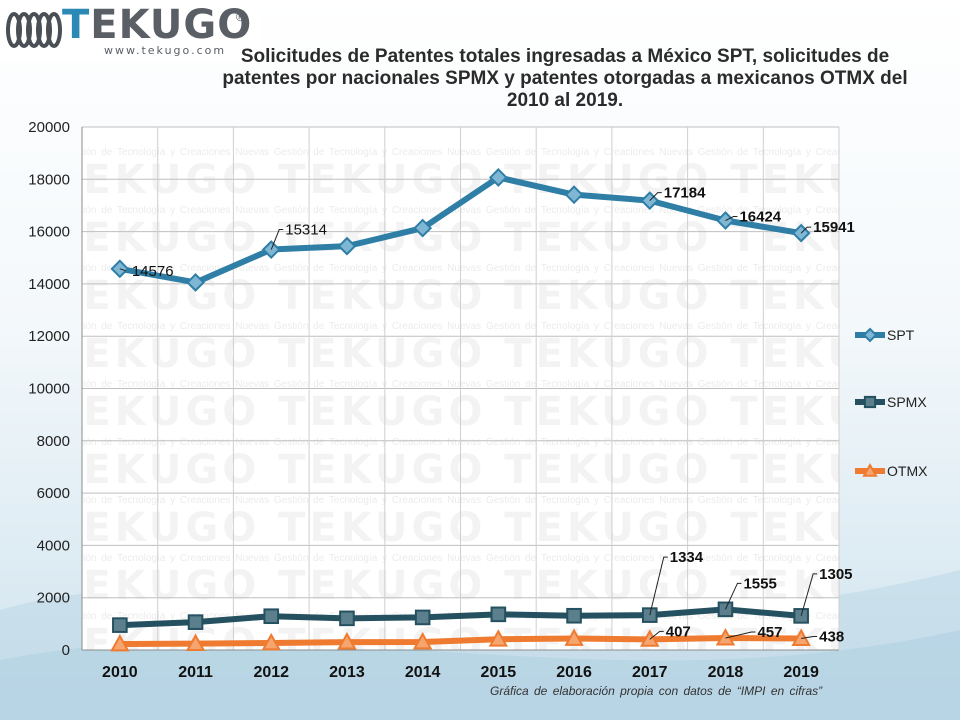 The image size is (960, 720). What do you see at coordinates (769, 632) in the screenshot?
I see `data-label: 457` at bounding box center [769, 632].